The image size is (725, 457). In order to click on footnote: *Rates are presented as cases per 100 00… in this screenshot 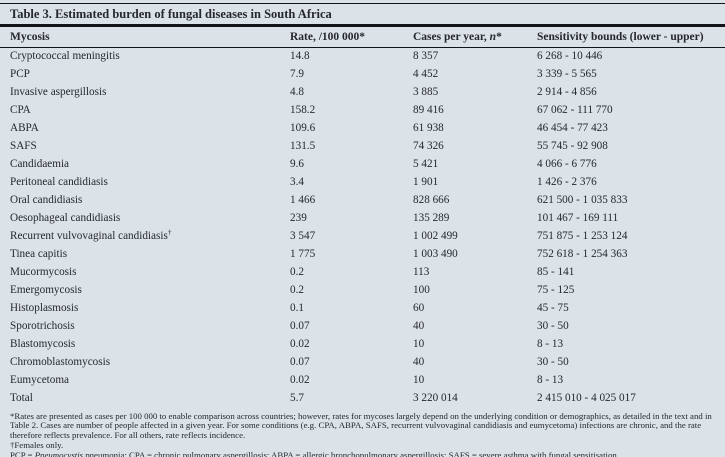, I will do `click(362, 426)`.